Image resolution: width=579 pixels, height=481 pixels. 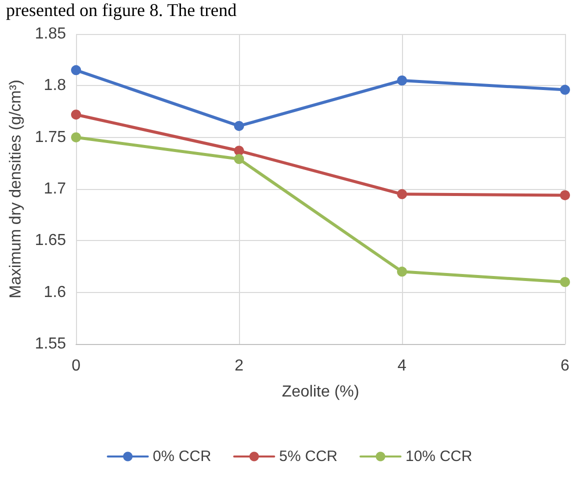 I want to click on y-tick-label: 1.8, so click(x=55, y=85).